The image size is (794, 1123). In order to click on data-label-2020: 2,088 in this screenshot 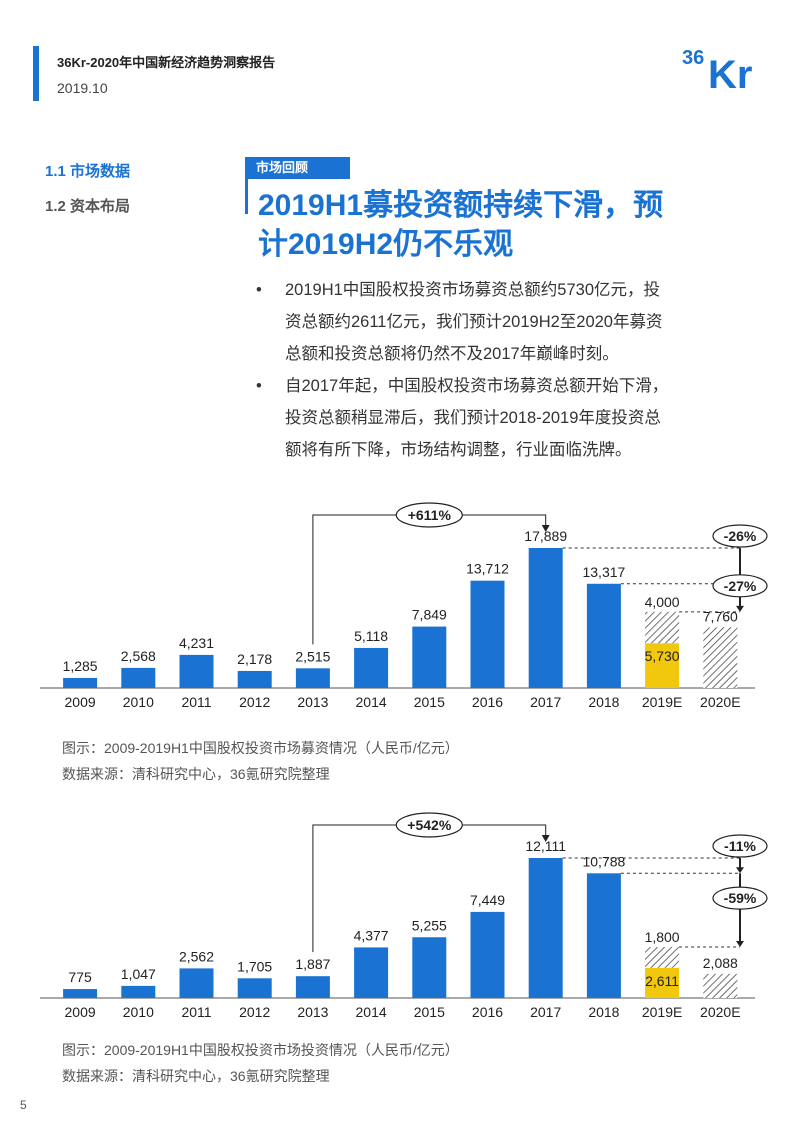, I will do `click(720, 963)`.